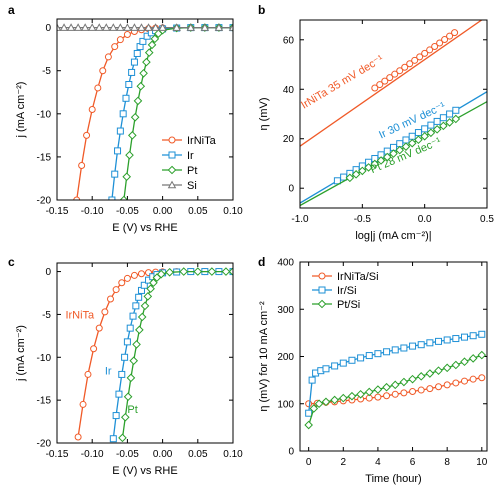 This screenshot has height=493, width=500. I want to click on x-tick-label-b: 0.5, so click(487, 219).